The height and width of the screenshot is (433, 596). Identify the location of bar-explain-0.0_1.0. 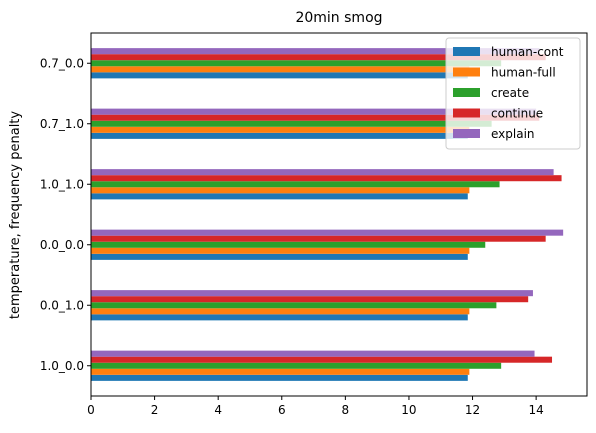
(312, 293).